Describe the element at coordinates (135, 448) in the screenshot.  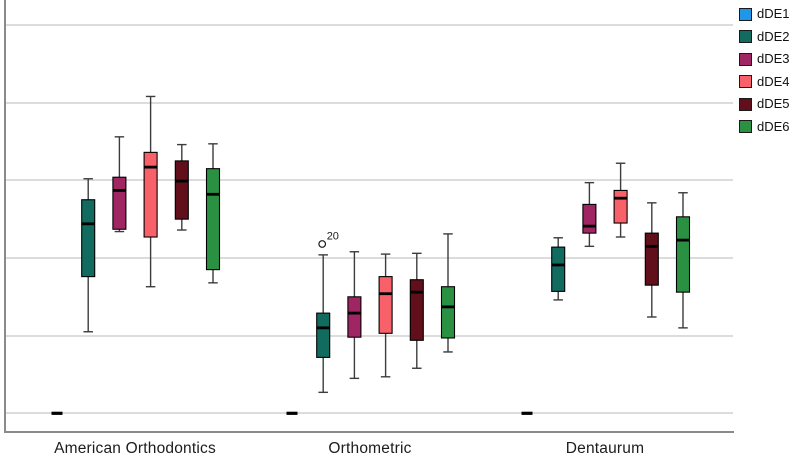
I see `category-label: American Orthodontics` at that location.